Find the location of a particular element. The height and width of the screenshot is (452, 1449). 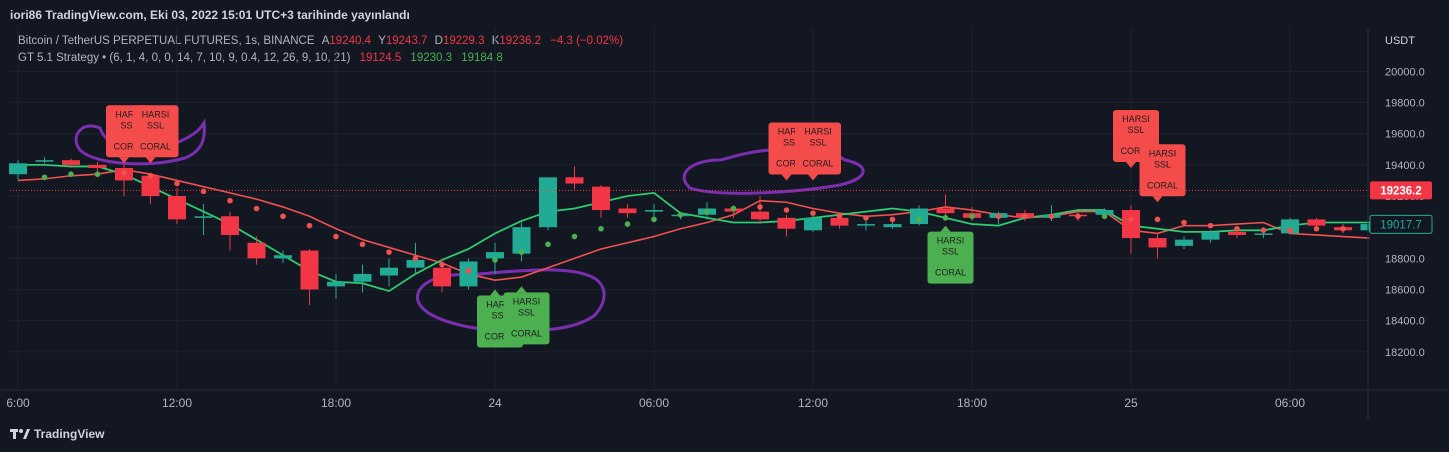

footer-brand: TradingView is located at coordinates (57, 434).